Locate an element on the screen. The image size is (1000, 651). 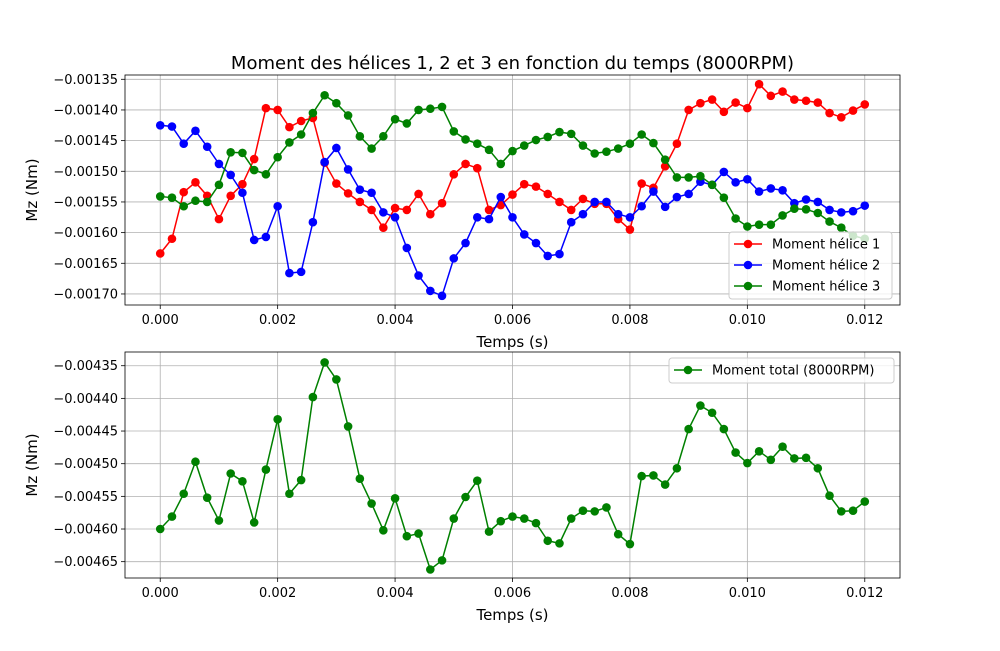
x-tick-label: 0.012 is located at coordinates (864, 593).